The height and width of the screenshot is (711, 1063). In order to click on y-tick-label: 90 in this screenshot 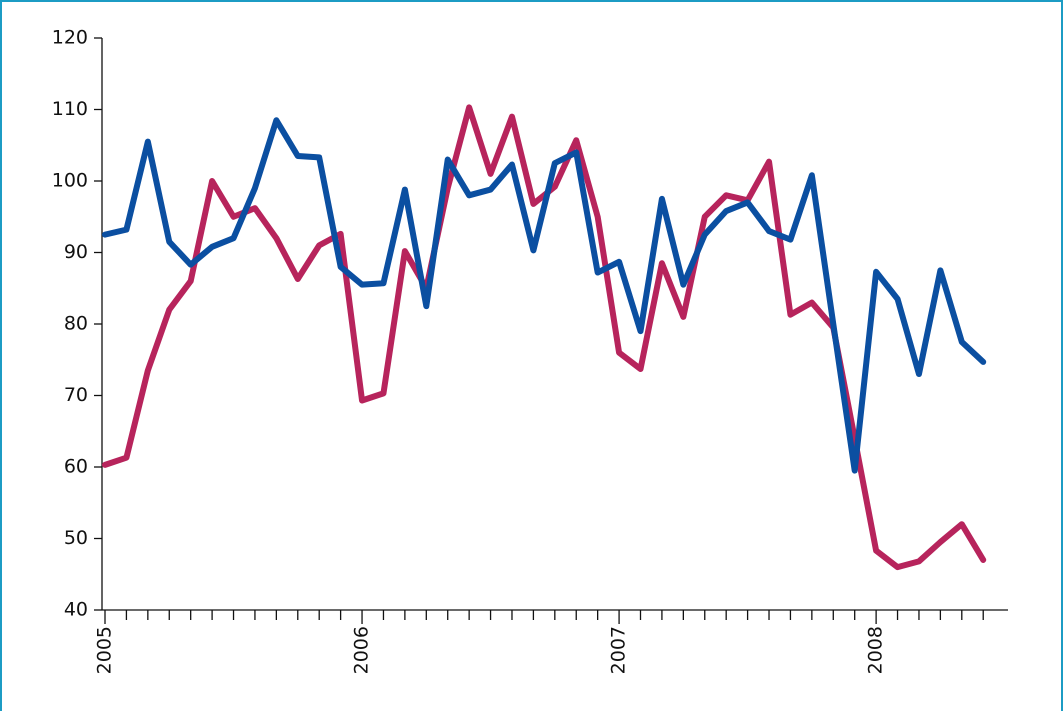, I will do `click(76, 252)`.